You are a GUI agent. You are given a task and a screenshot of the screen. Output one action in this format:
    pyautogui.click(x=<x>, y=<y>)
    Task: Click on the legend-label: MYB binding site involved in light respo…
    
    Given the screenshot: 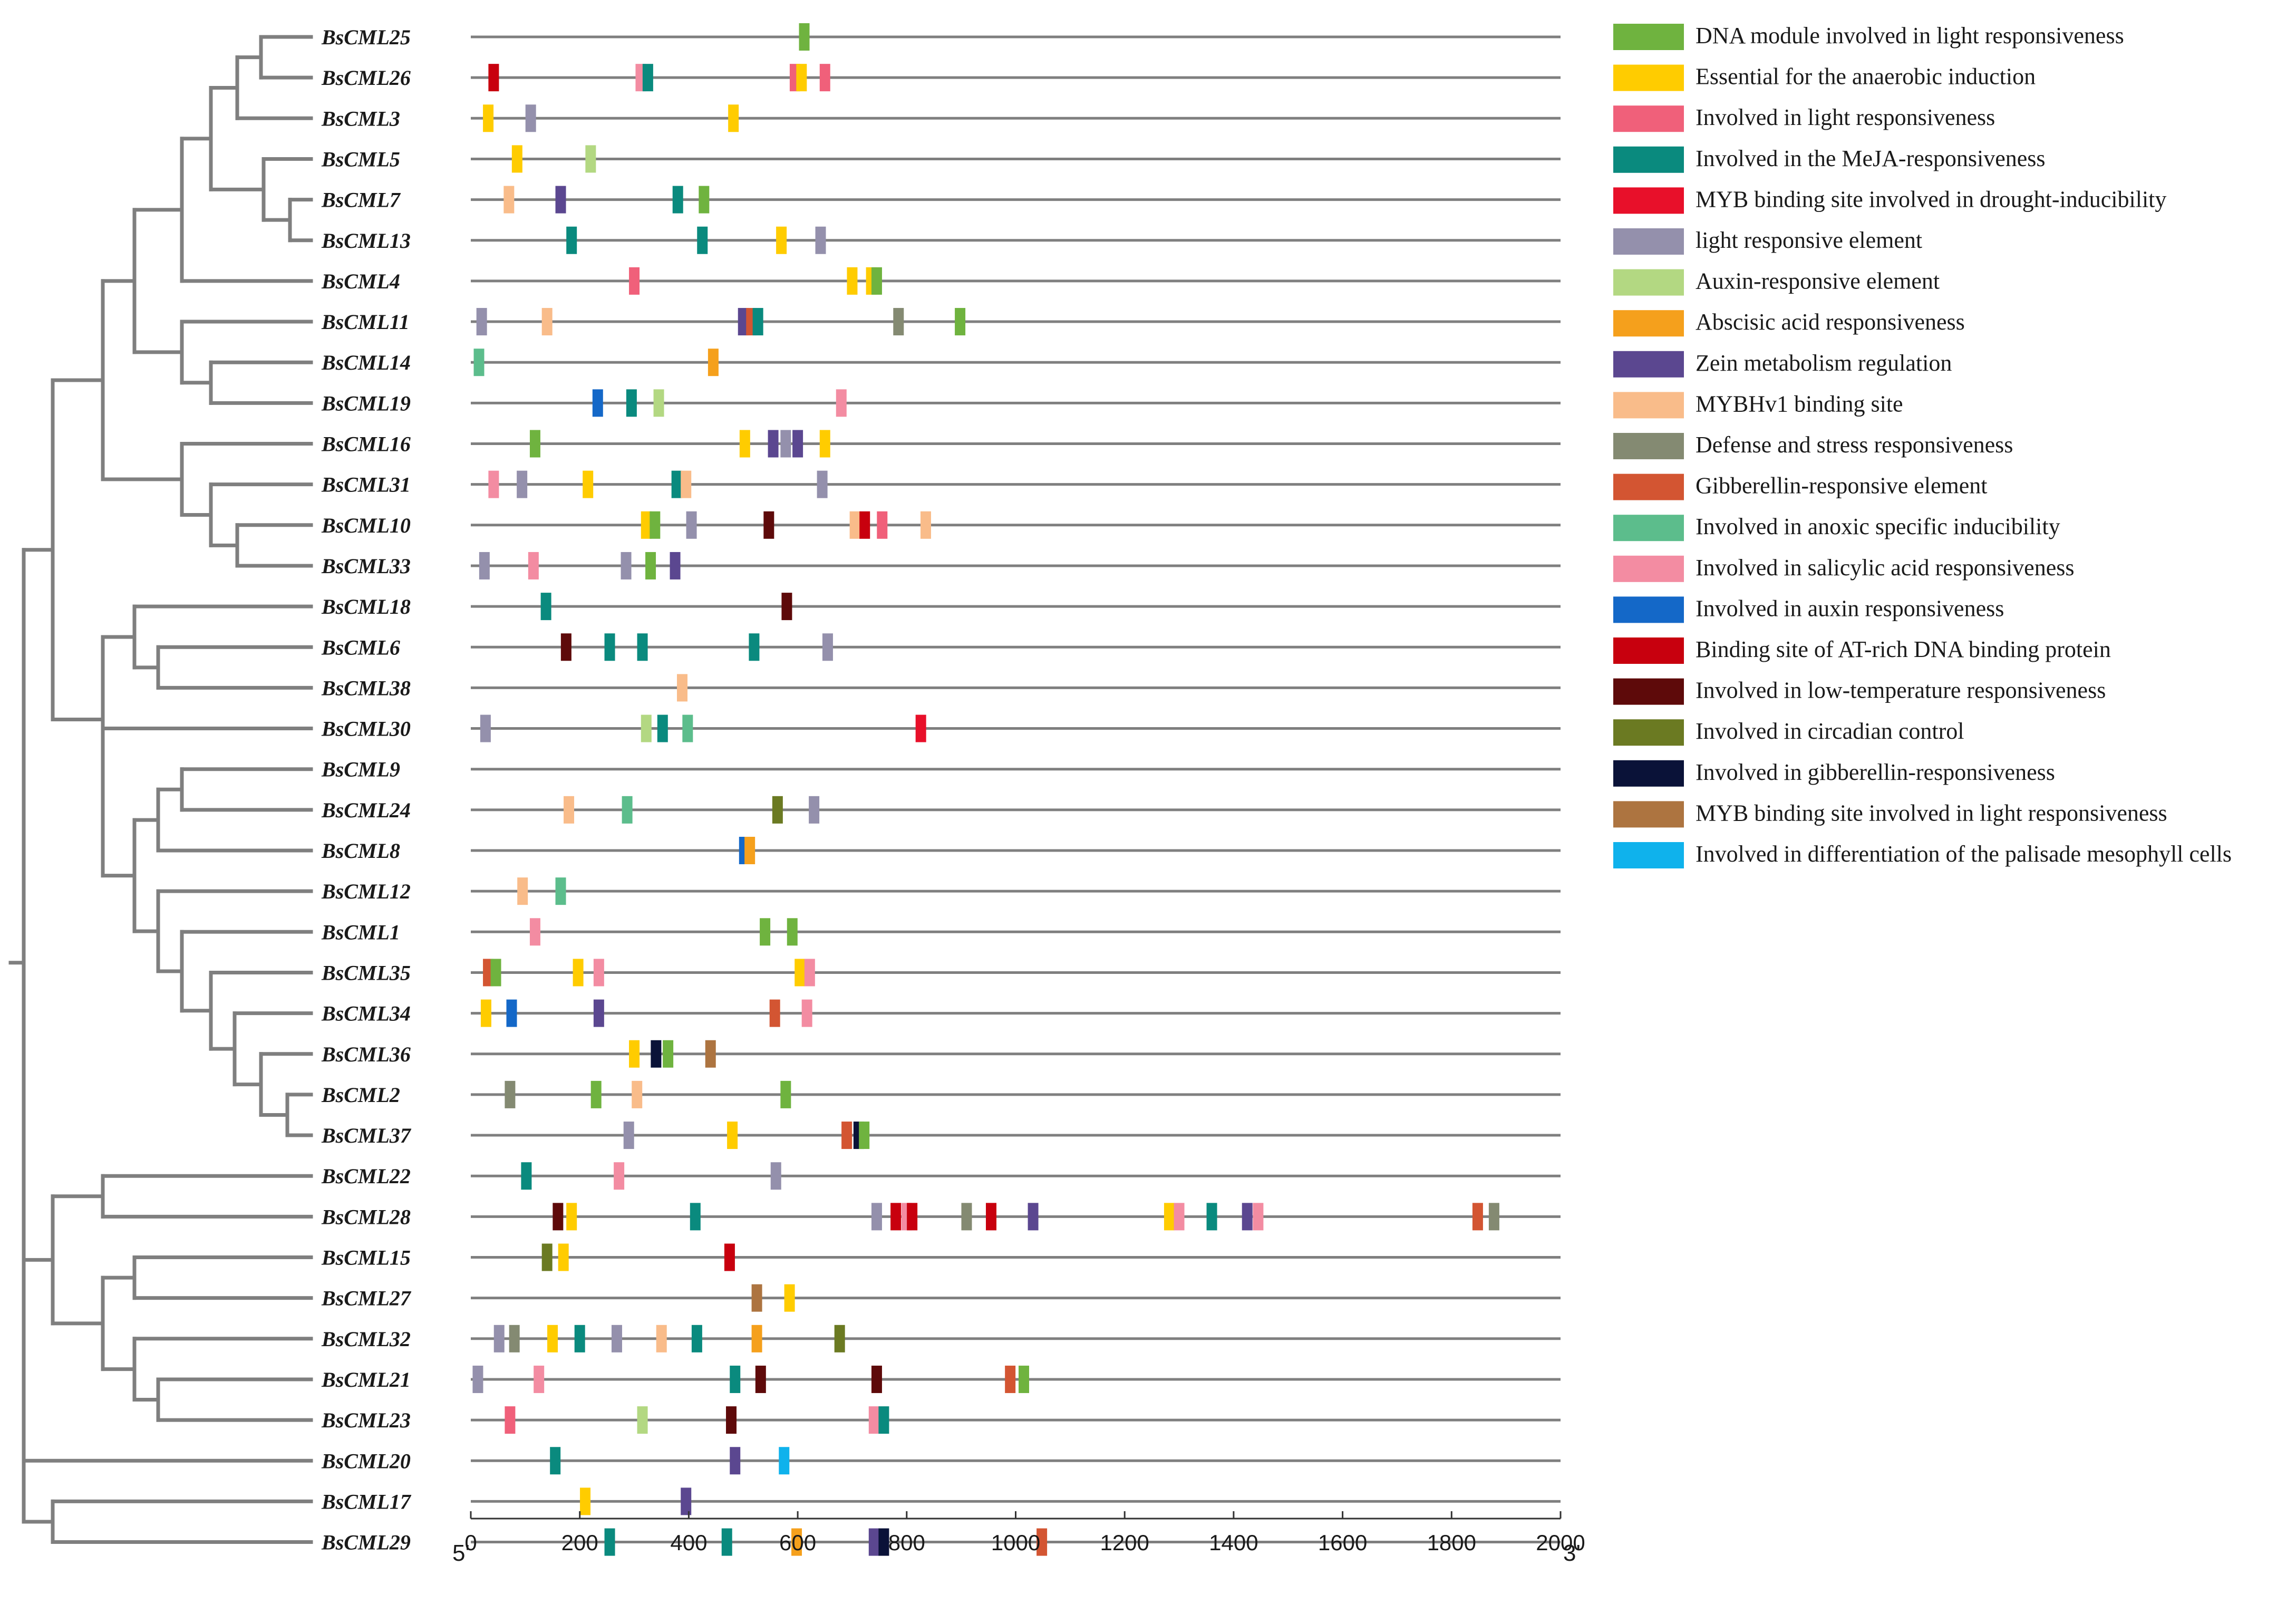 What is the action you would take?
    pyautogui.click(x=1932, y=813)
    